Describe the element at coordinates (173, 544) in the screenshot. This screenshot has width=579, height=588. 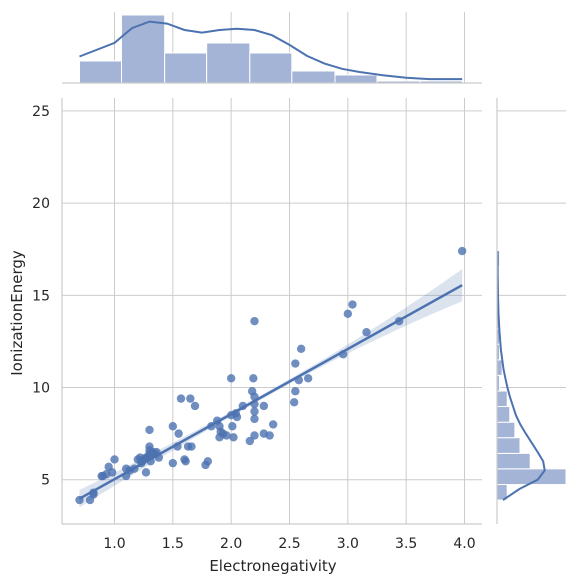
I see `x-tick-label: 1.5` at that location.